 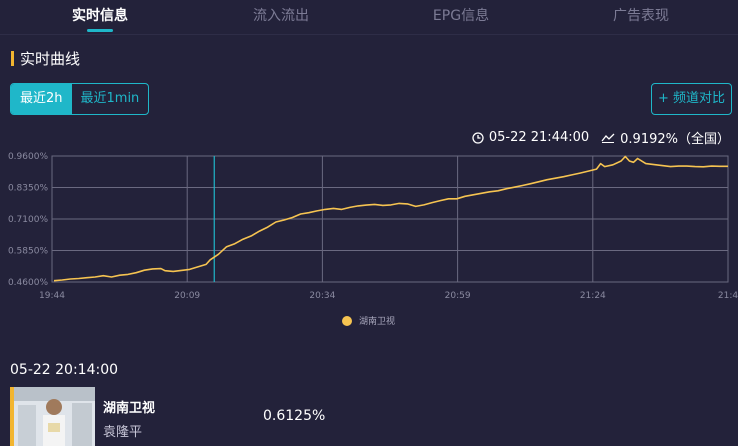 What do you see at coordinates (52, 296) in the screenshot?
I see `x-tick-label: 19:44` at bounding box center [52, 296].